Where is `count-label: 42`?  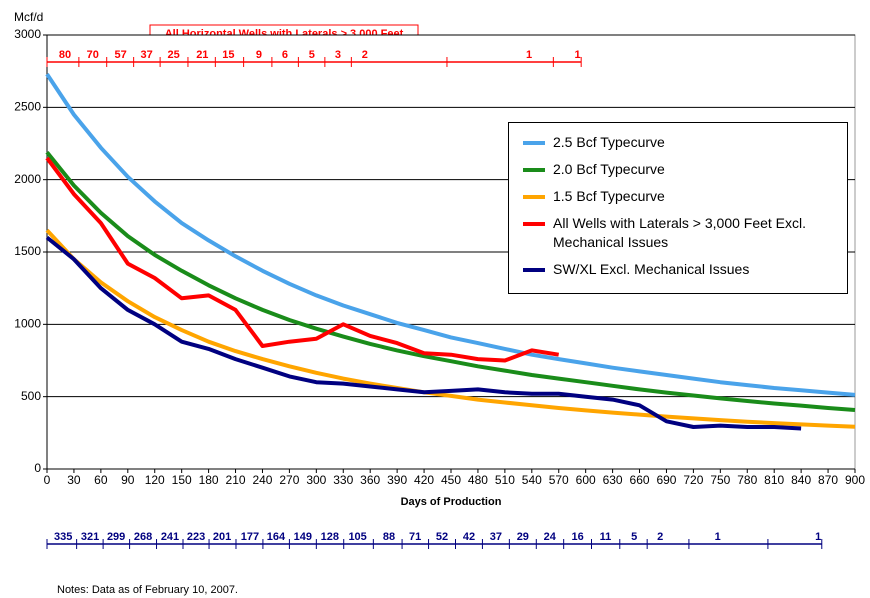 count-label: 42 is located at coordinates (469, 537).